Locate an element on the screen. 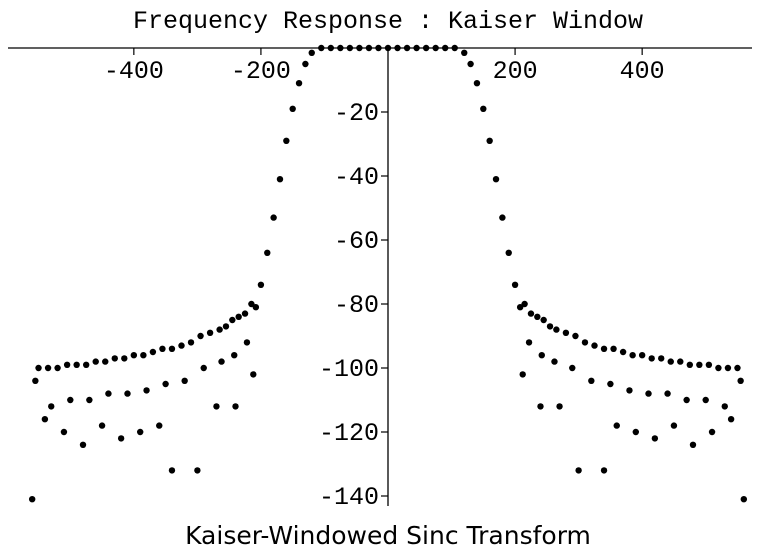 This screenshot has height=554, width=758. x-axis-label: Kaiser-Windowed Sinc Transform is located at coordinates (388, 535).